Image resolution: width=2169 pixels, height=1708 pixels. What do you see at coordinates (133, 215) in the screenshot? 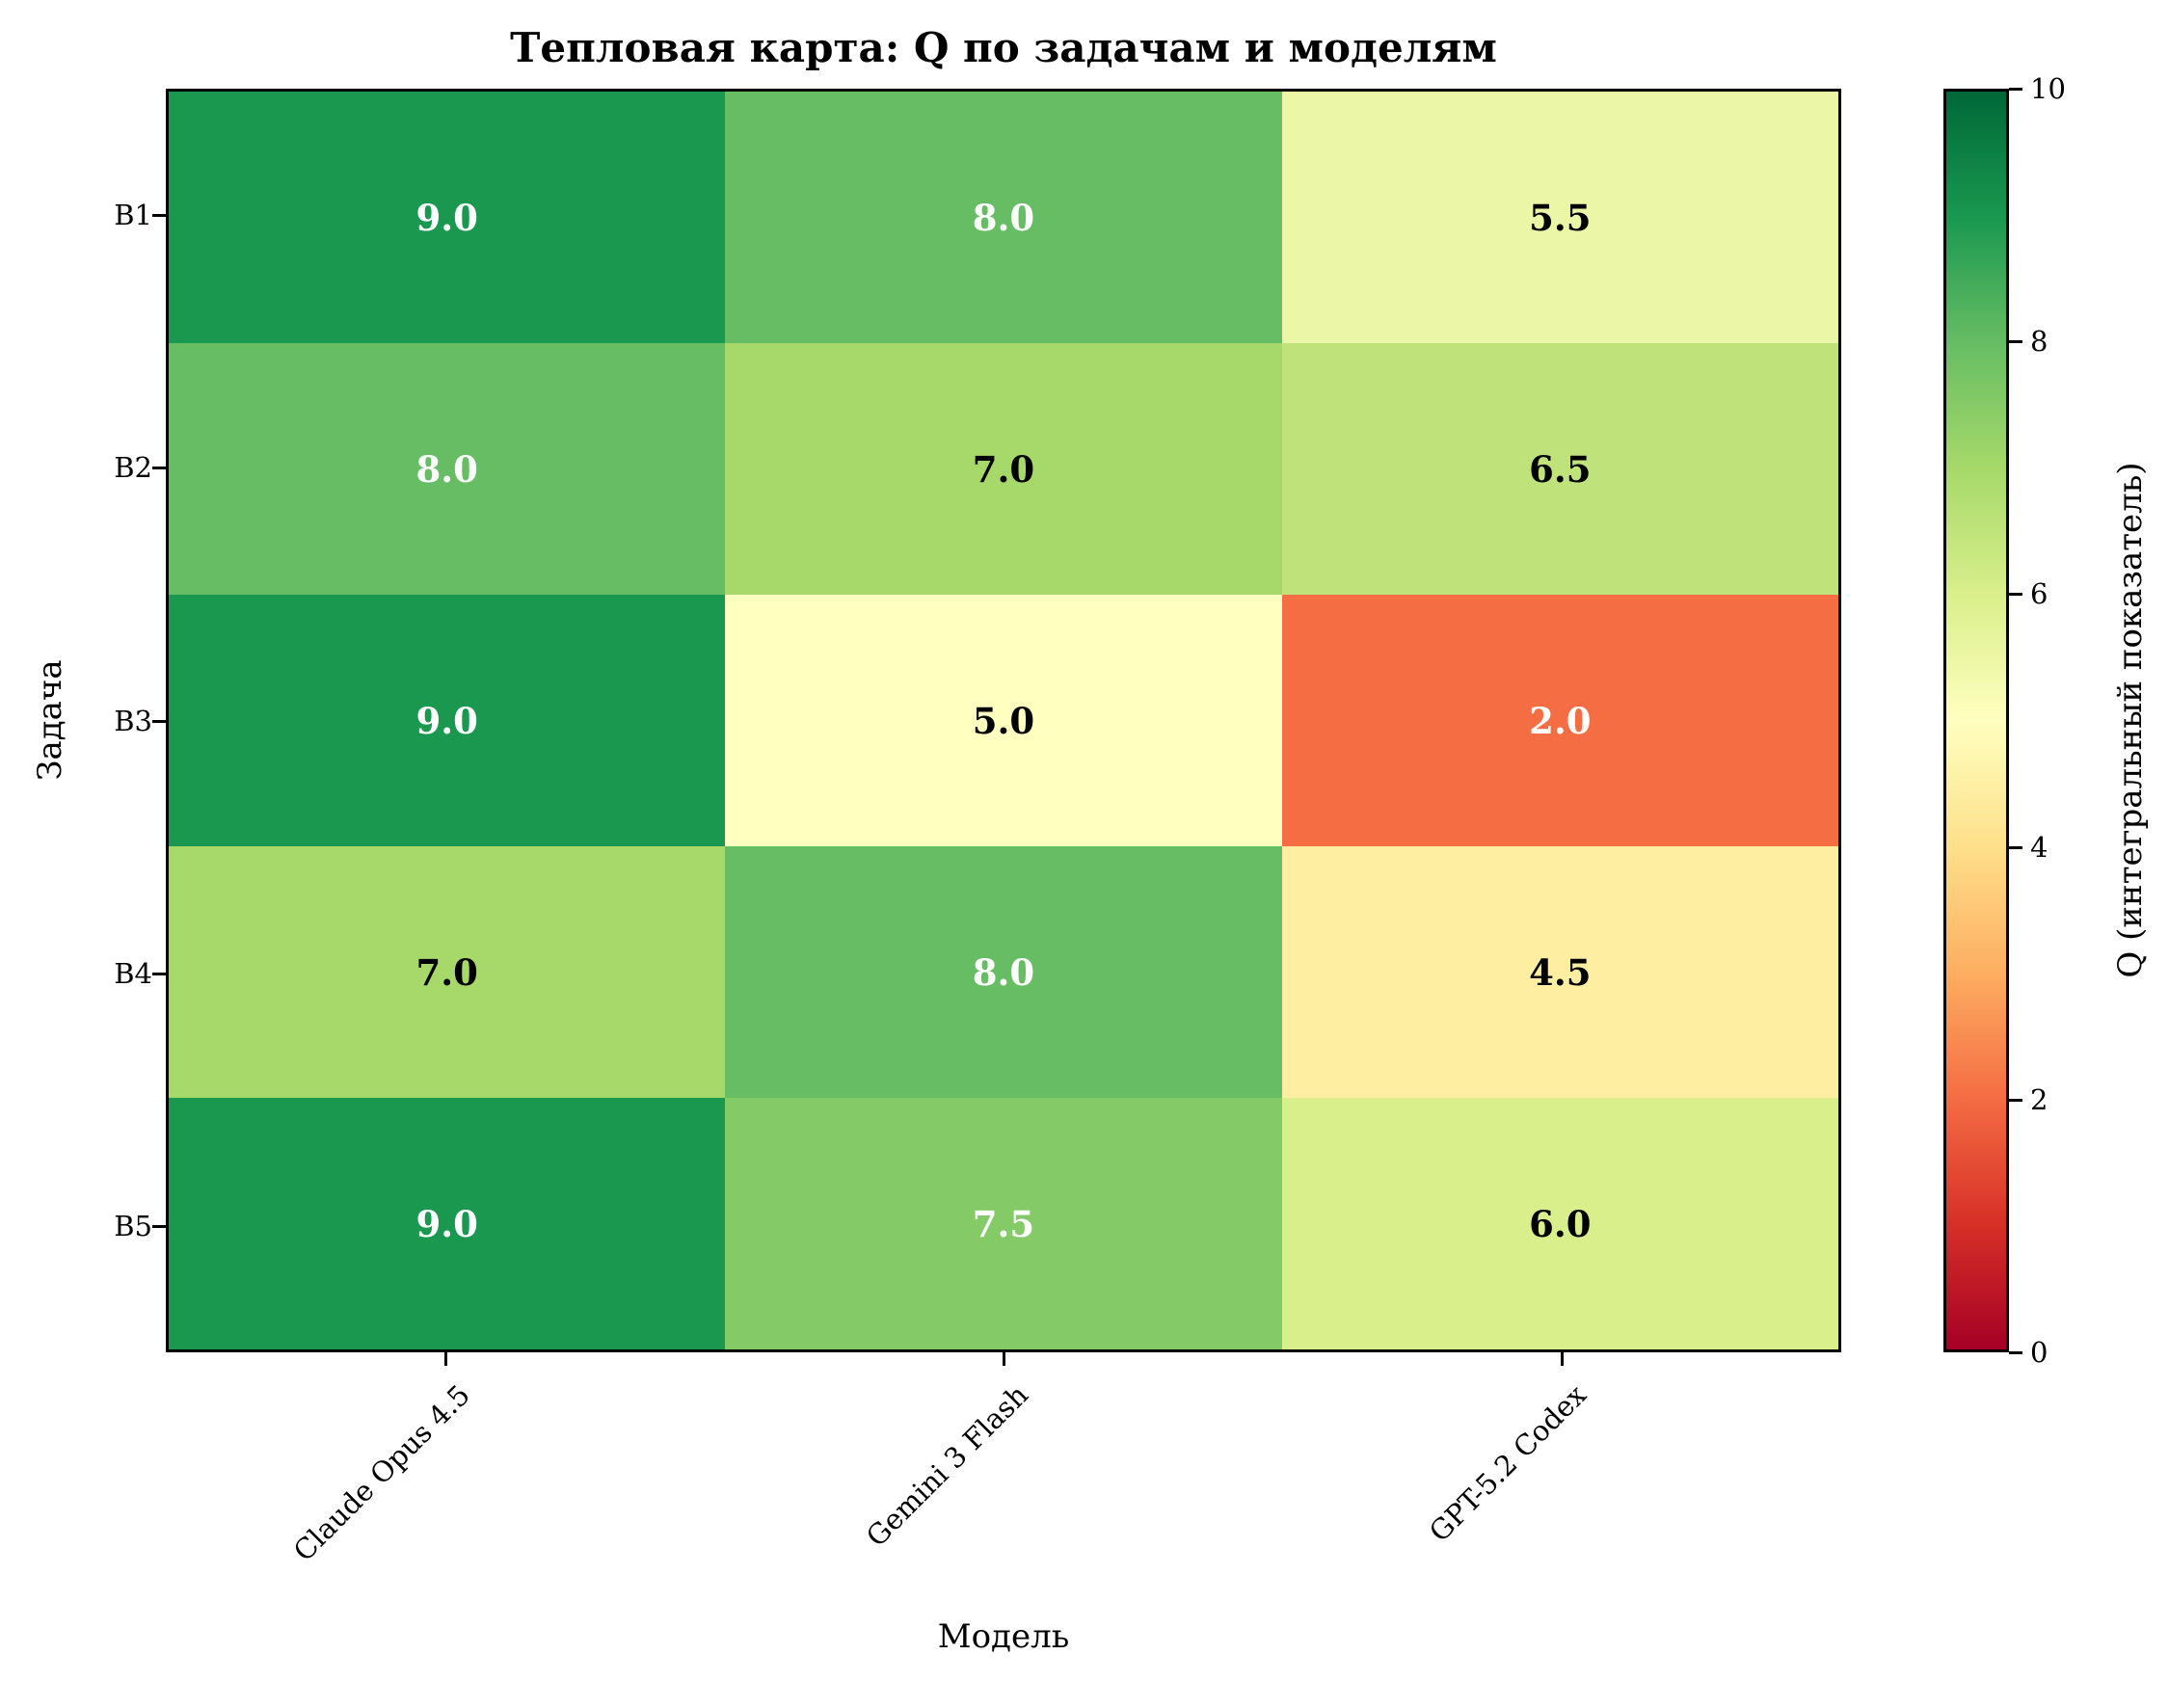
I see `y-tick-label: B1` at bounding box center [133, 215].